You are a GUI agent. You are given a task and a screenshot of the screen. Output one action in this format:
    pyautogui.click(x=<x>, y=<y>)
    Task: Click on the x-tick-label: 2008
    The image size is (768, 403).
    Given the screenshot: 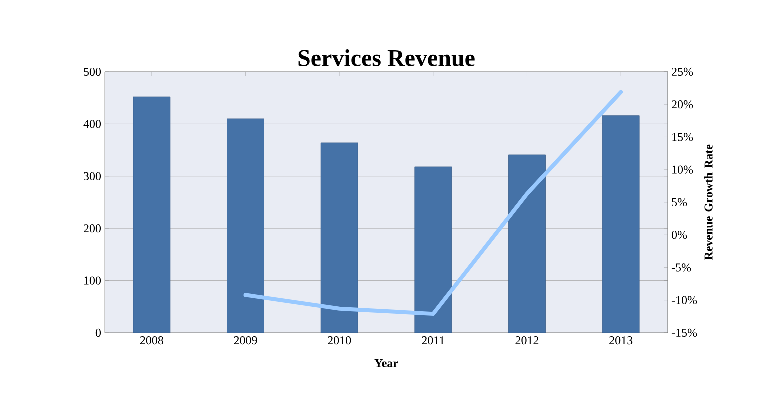 What is the action you would take?
    pyautogui.click(x=152, y=340)
    